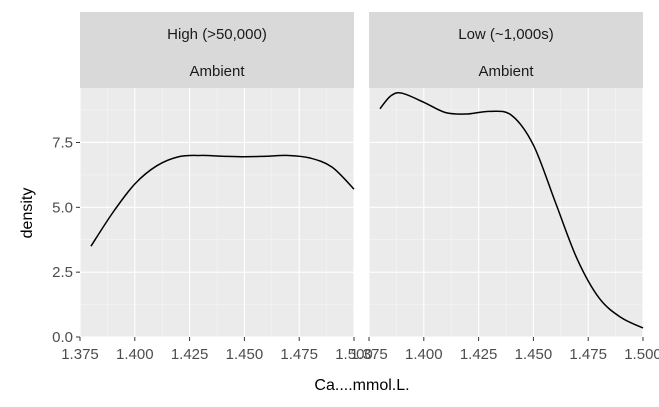 The image size is (659, 407). What do you see at coordinates (222, 200) in the screenshot?
I see `density-curve` at bounding box center [222, 200].